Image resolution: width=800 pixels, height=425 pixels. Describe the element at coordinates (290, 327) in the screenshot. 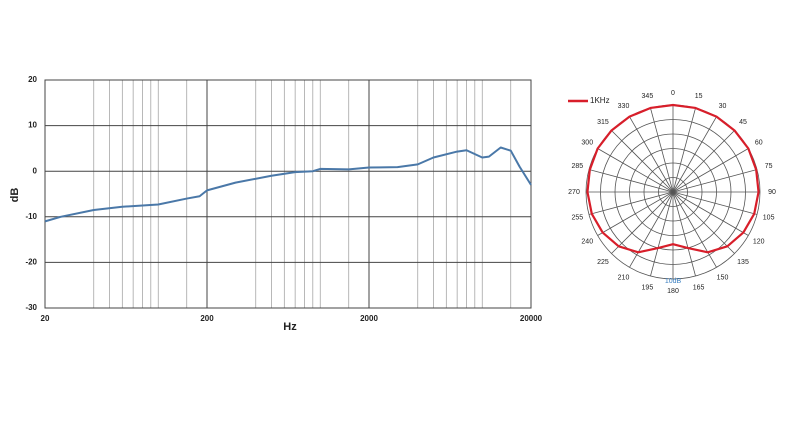

I see `x-axis-label: Hz` at that location.